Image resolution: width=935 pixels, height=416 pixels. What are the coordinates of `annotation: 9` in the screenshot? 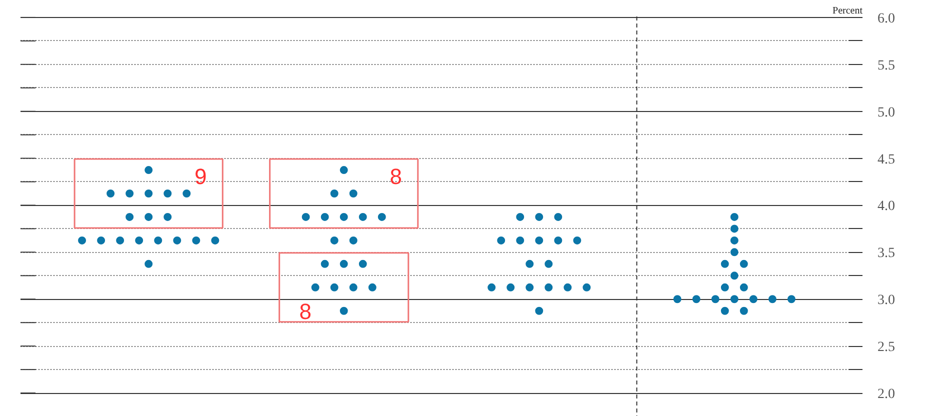 It's located at (200, 177).